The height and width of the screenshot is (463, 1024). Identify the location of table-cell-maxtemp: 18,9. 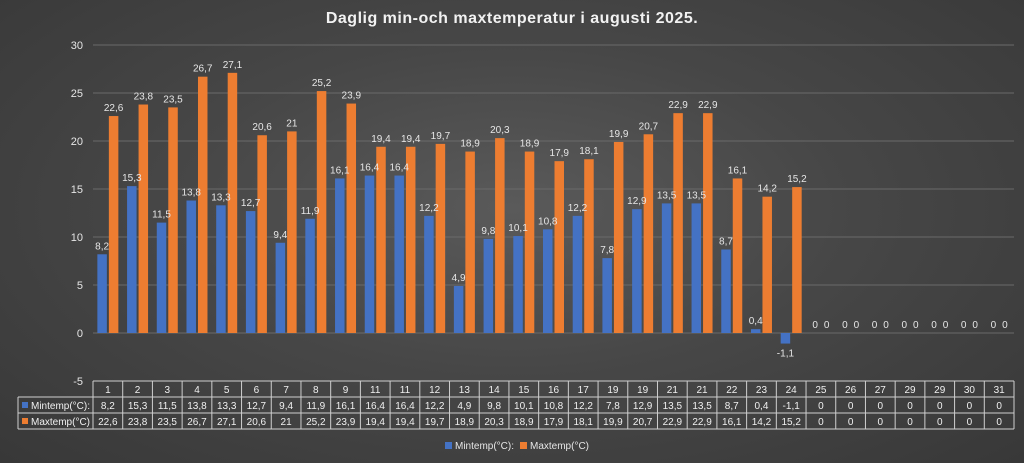
(524, 422).